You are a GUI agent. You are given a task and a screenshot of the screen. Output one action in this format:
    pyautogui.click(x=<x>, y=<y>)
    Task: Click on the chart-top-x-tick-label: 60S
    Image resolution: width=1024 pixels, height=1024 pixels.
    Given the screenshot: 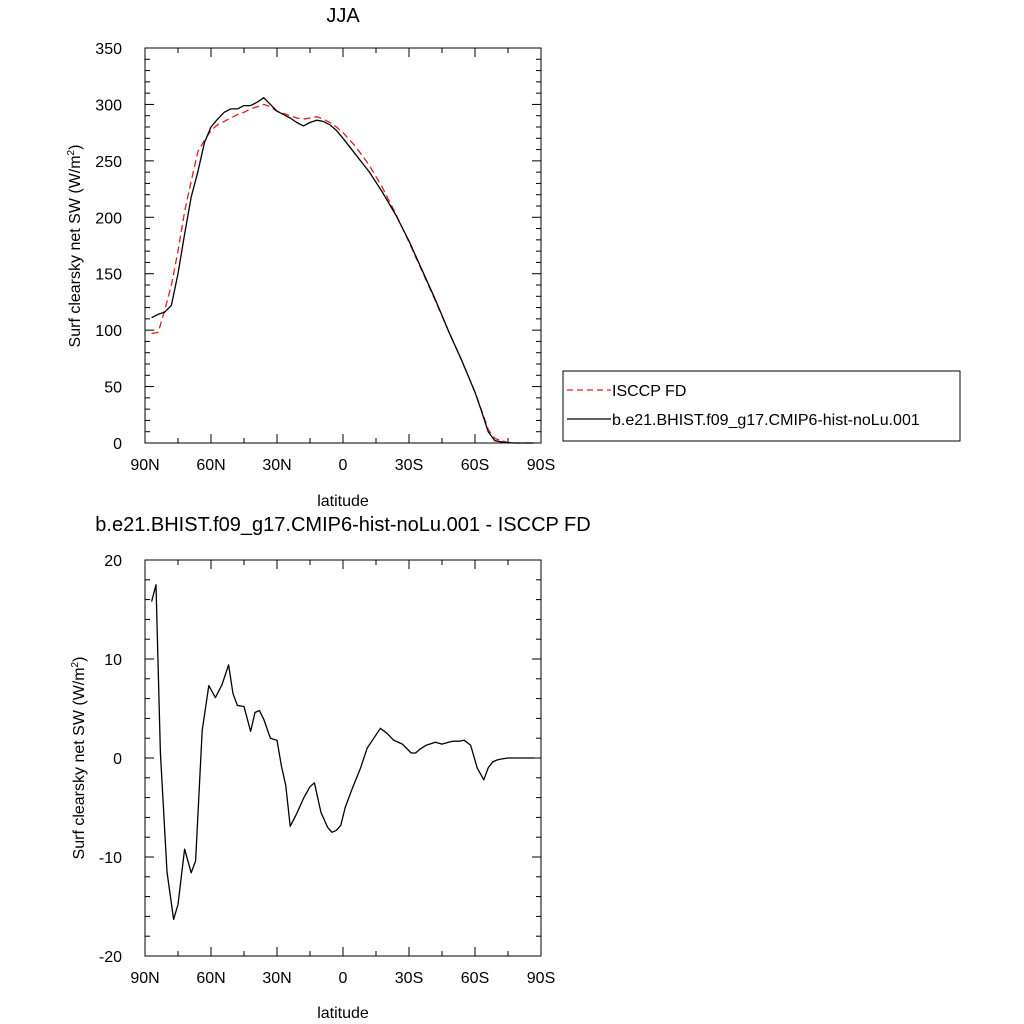 What is the action you would take?
    pyautogui.click(x=475, y=465)
    